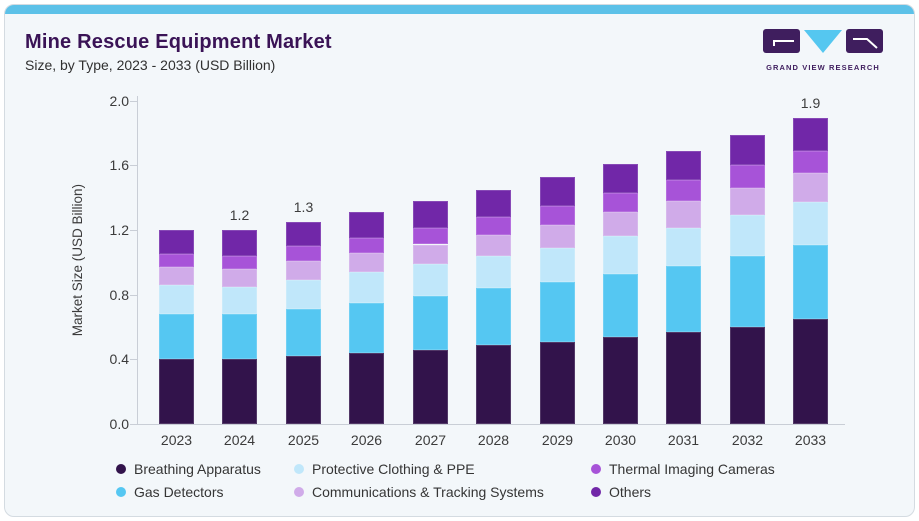  Describe the element at coordinates (303, 253) in the screenshot. I see `bar-segment-thermal-imaging-cameras-2025` at that location.